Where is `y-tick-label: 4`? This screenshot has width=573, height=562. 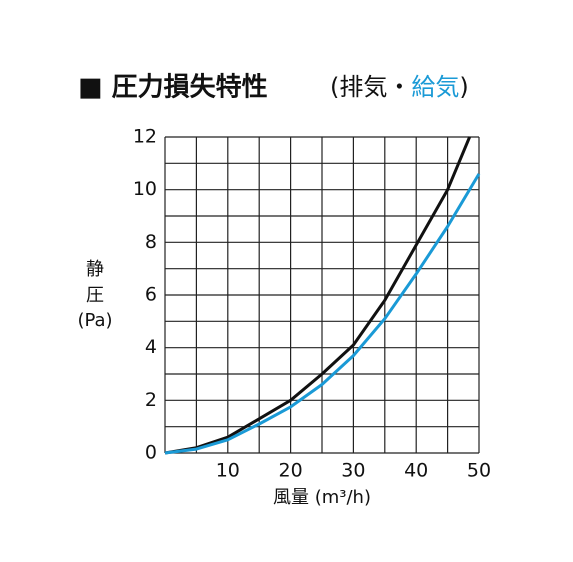 y-tick-label: 4 is located at coordinates (151, 347).